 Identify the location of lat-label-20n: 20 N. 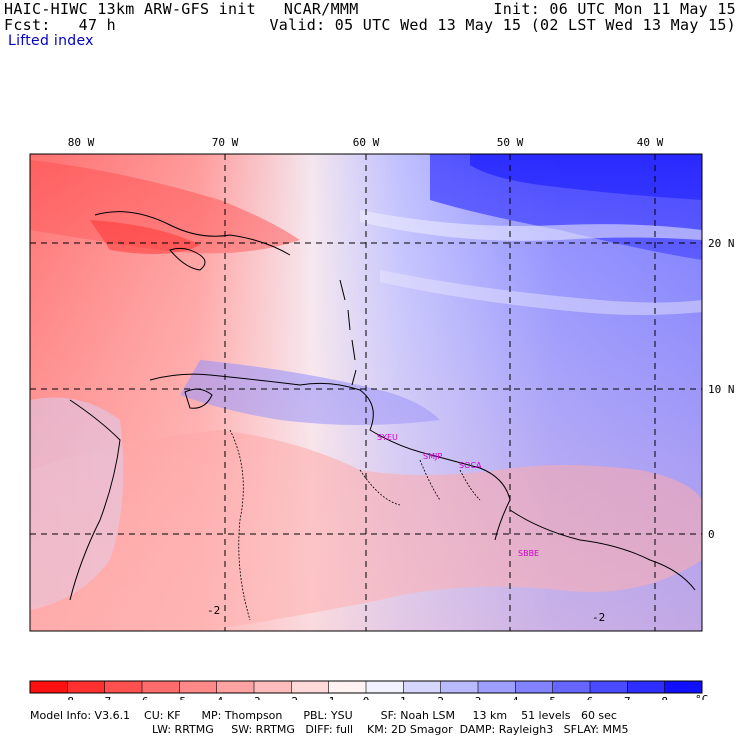
(721, 243).